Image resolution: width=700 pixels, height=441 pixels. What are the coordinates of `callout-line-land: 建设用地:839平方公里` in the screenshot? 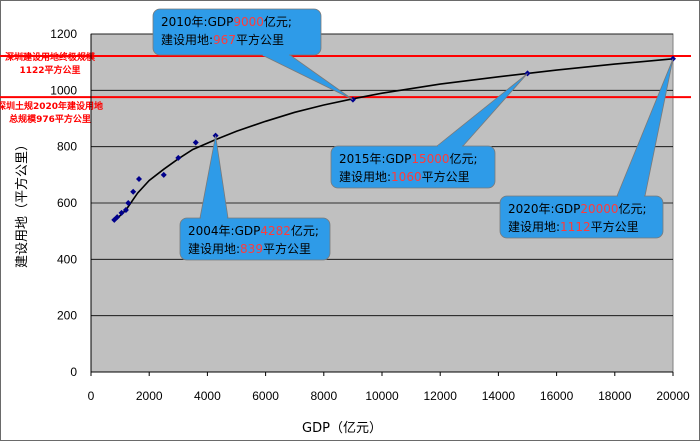 It's located at (249, 248).